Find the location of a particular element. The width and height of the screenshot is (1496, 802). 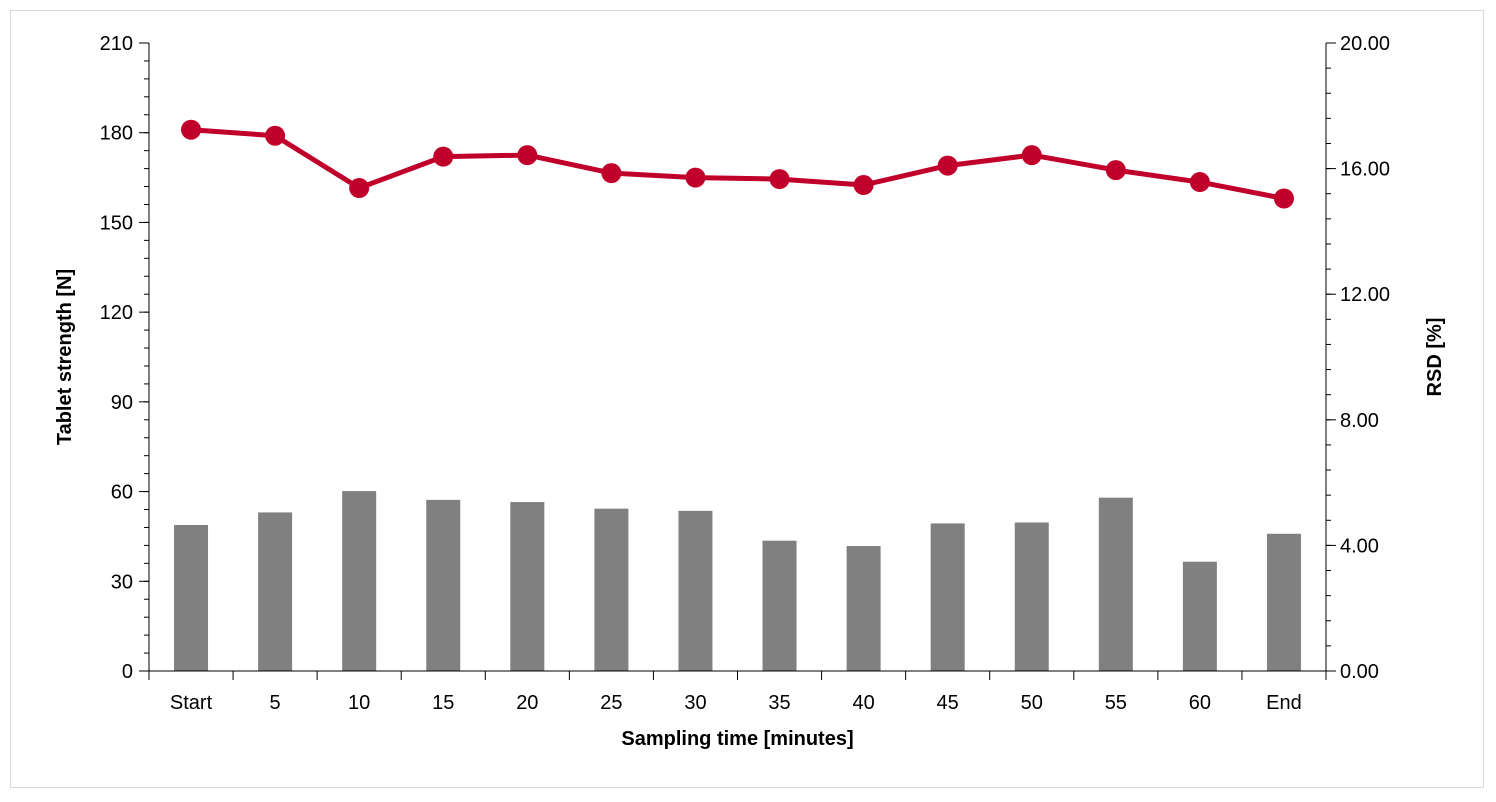

y-right-tick-label: 12.00 is located at coordinates (1365, 295).